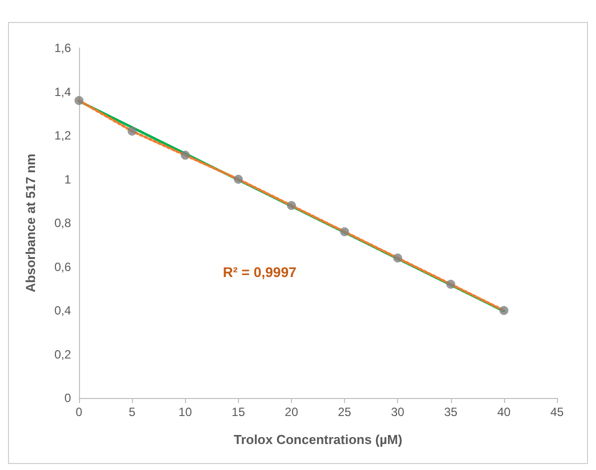 The width and height of the screenshot is (596, 470). I want to click on x-tick-label: 40, so click(504, 412).